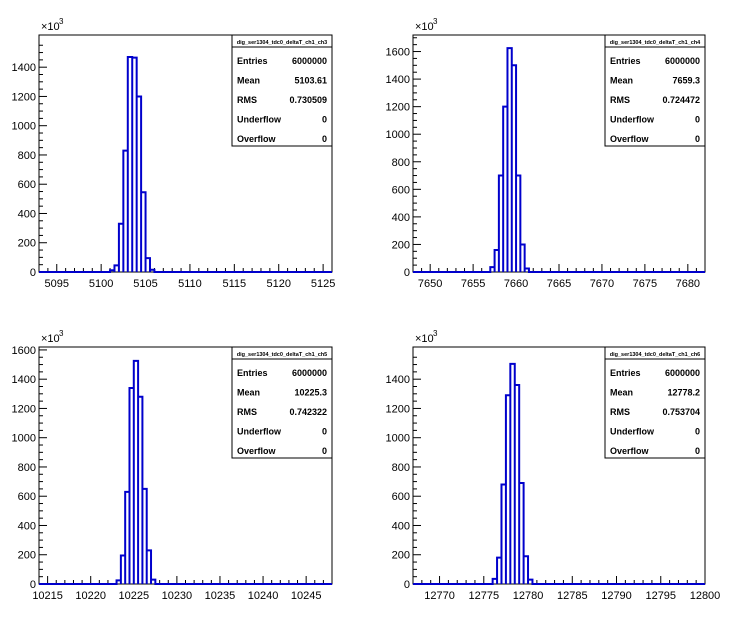 This screenshot has width=746, height=622. I want to click on x-tick-label: 10240, so click(263, 596).